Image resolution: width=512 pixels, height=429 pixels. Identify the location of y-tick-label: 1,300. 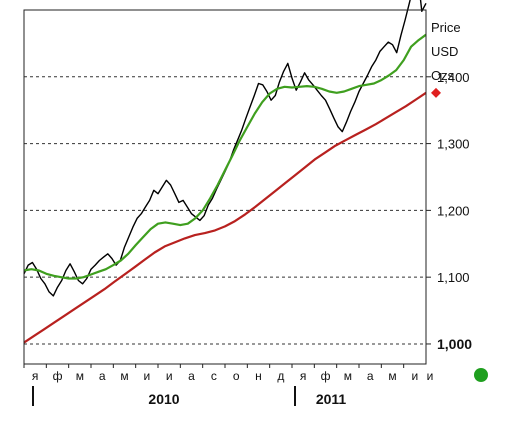
(453, 144).